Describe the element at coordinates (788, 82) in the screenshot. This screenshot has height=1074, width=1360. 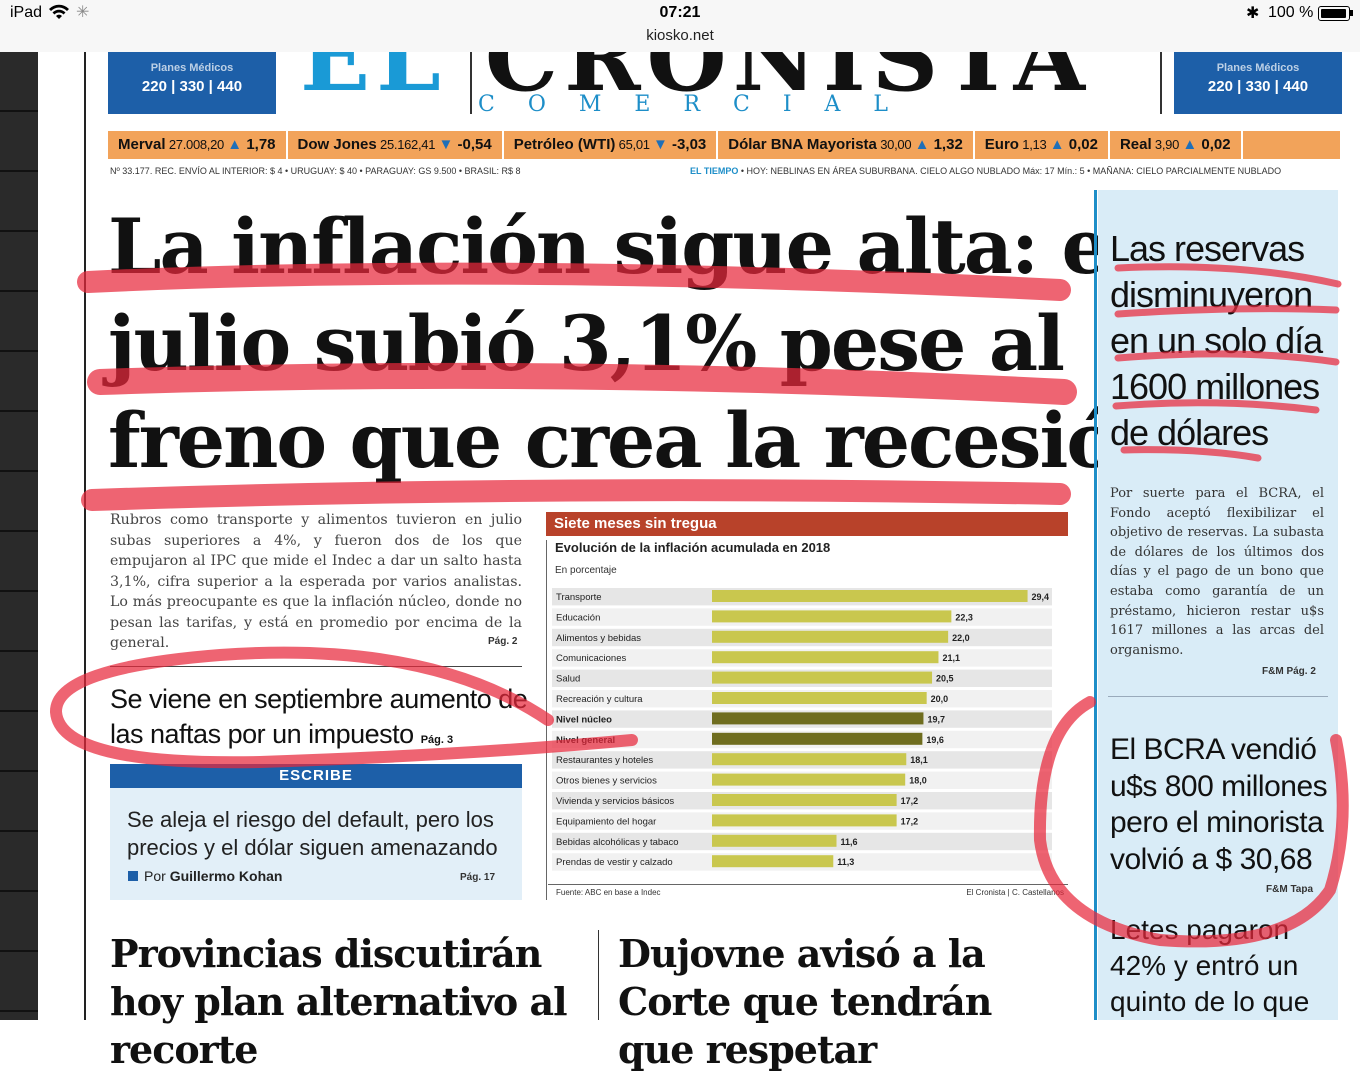
I see `masthead-title-main: CRONISTA` at that location.